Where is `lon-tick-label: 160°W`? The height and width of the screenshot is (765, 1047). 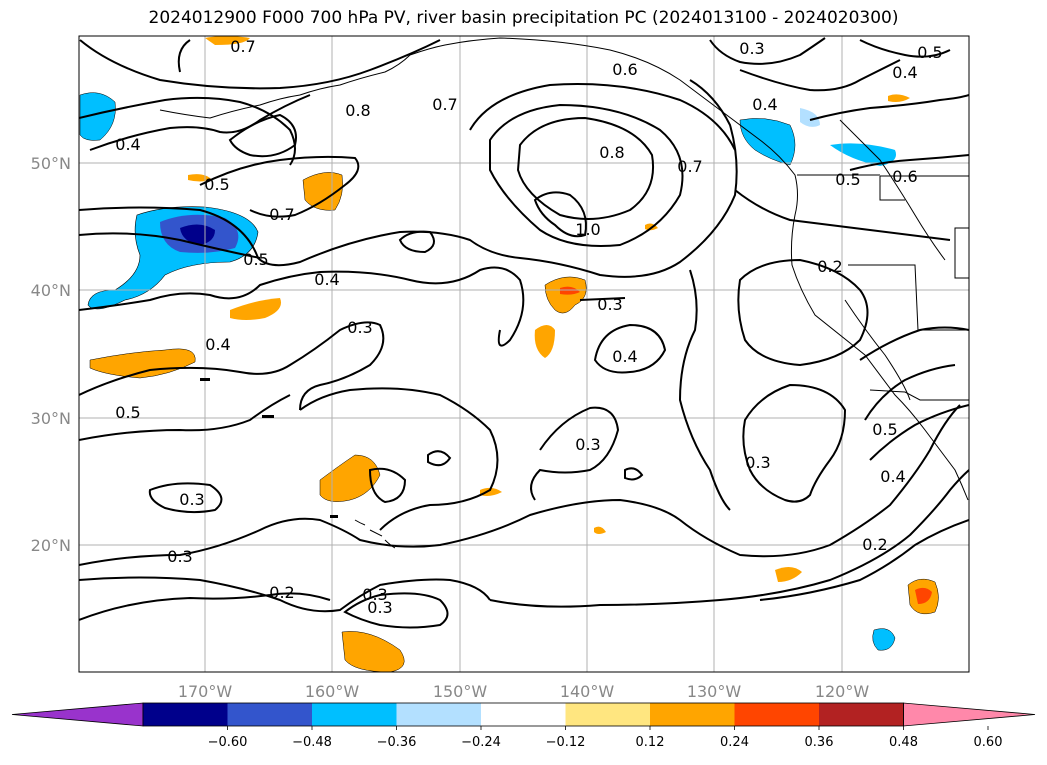
lon-tick-label: 160°W is located at coordinates (332, 691).